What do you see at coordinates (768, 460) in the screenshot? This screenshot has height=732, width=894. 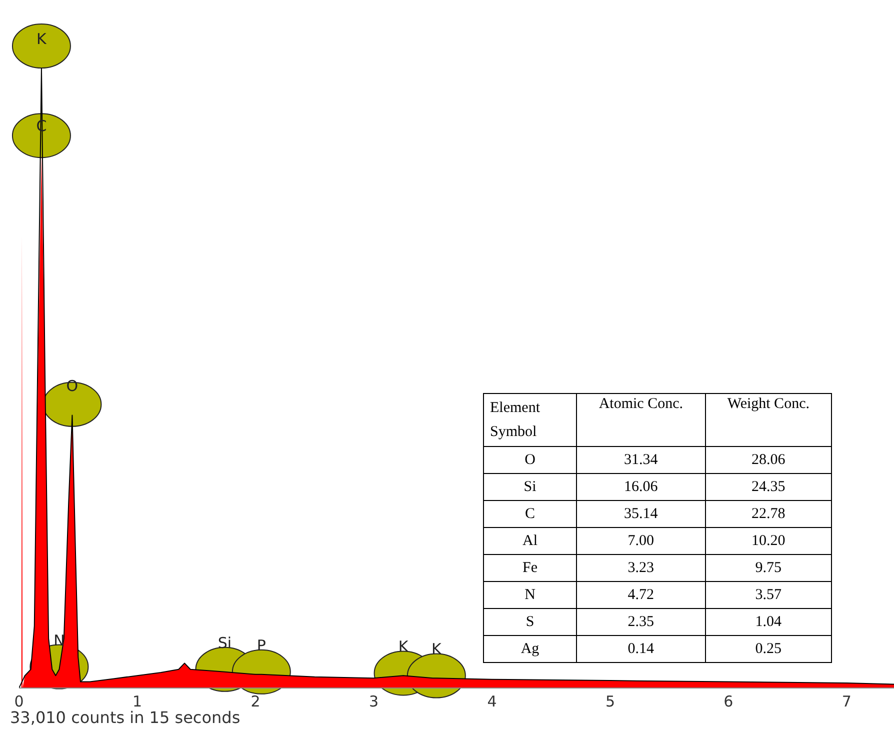 I see `data-label: 28.06` at bounding box center [768, 460].